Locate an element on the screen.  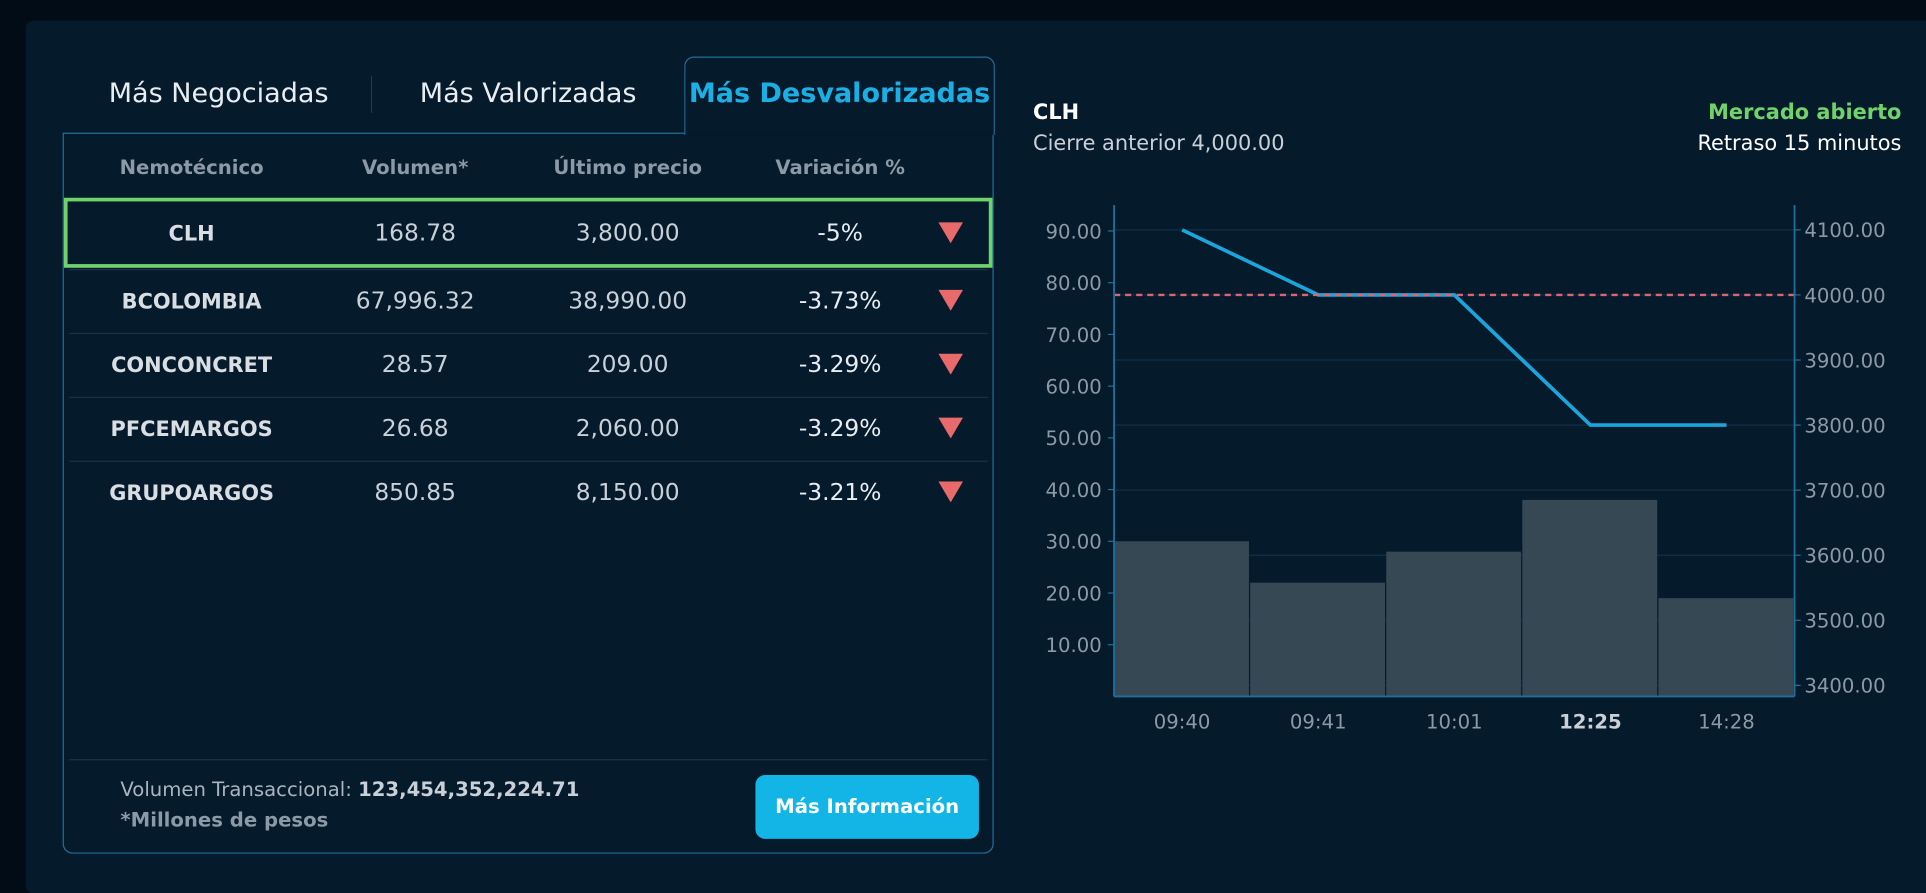
y2-tick-label: 3500.00 is located at coordinates (1844, 621).